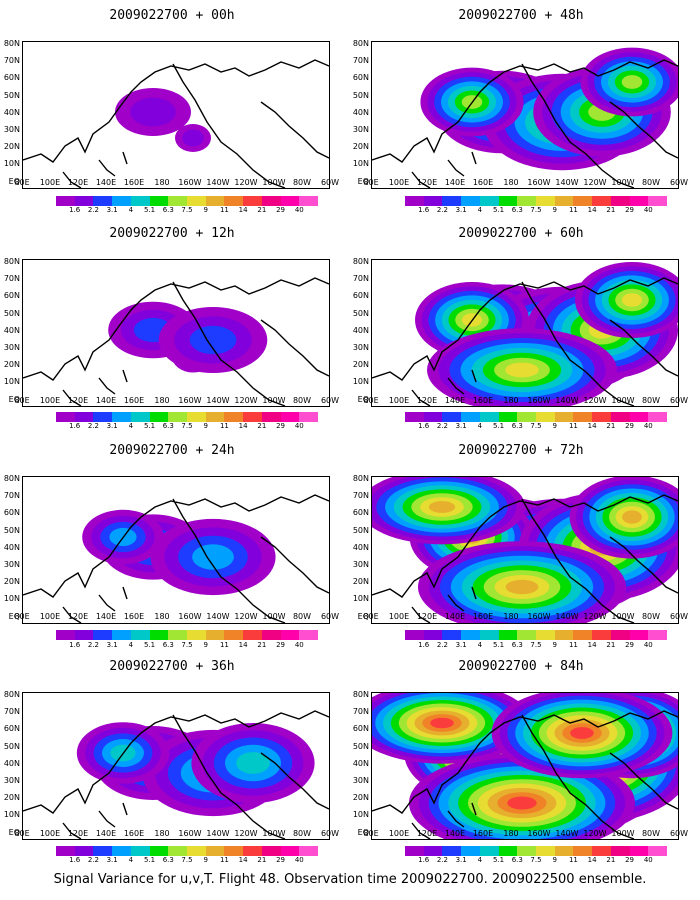 Image resolution: width=700 pixels, height=900 pixels. What do you see at coordinates (11, 694) in the screenshot?
I see `latitude-label: 80N` at bounding box center [11, 694].